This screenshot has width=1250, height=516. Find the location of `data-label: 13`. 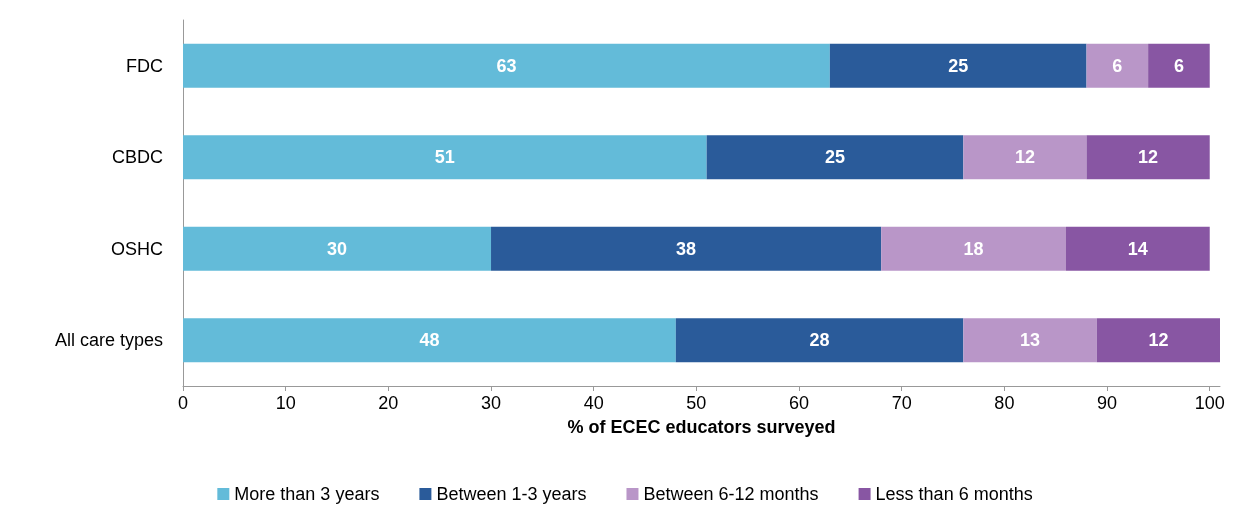

data-label: 13 is located at coordinates (1030, 340).